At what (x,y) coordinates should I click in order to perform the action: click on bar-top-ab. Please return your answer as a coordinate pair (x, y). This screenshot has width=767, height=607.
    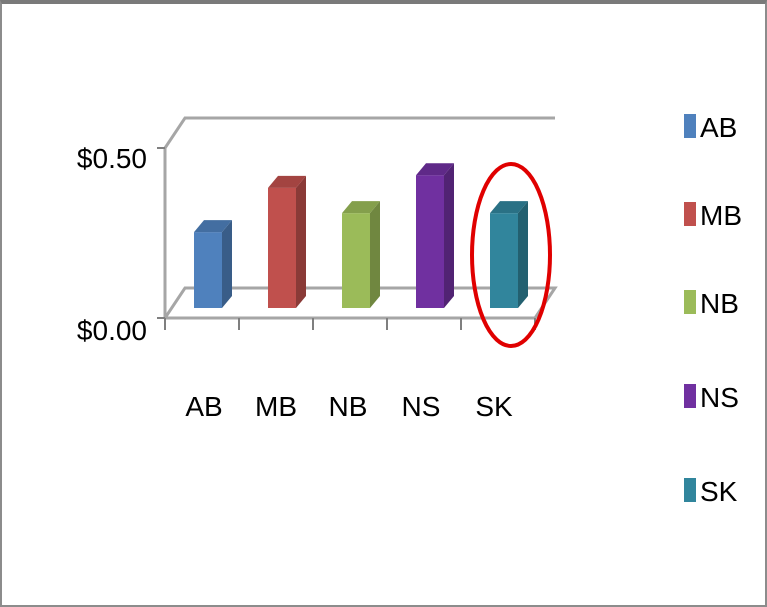
    Looking at the image, I should click on (213, 226).